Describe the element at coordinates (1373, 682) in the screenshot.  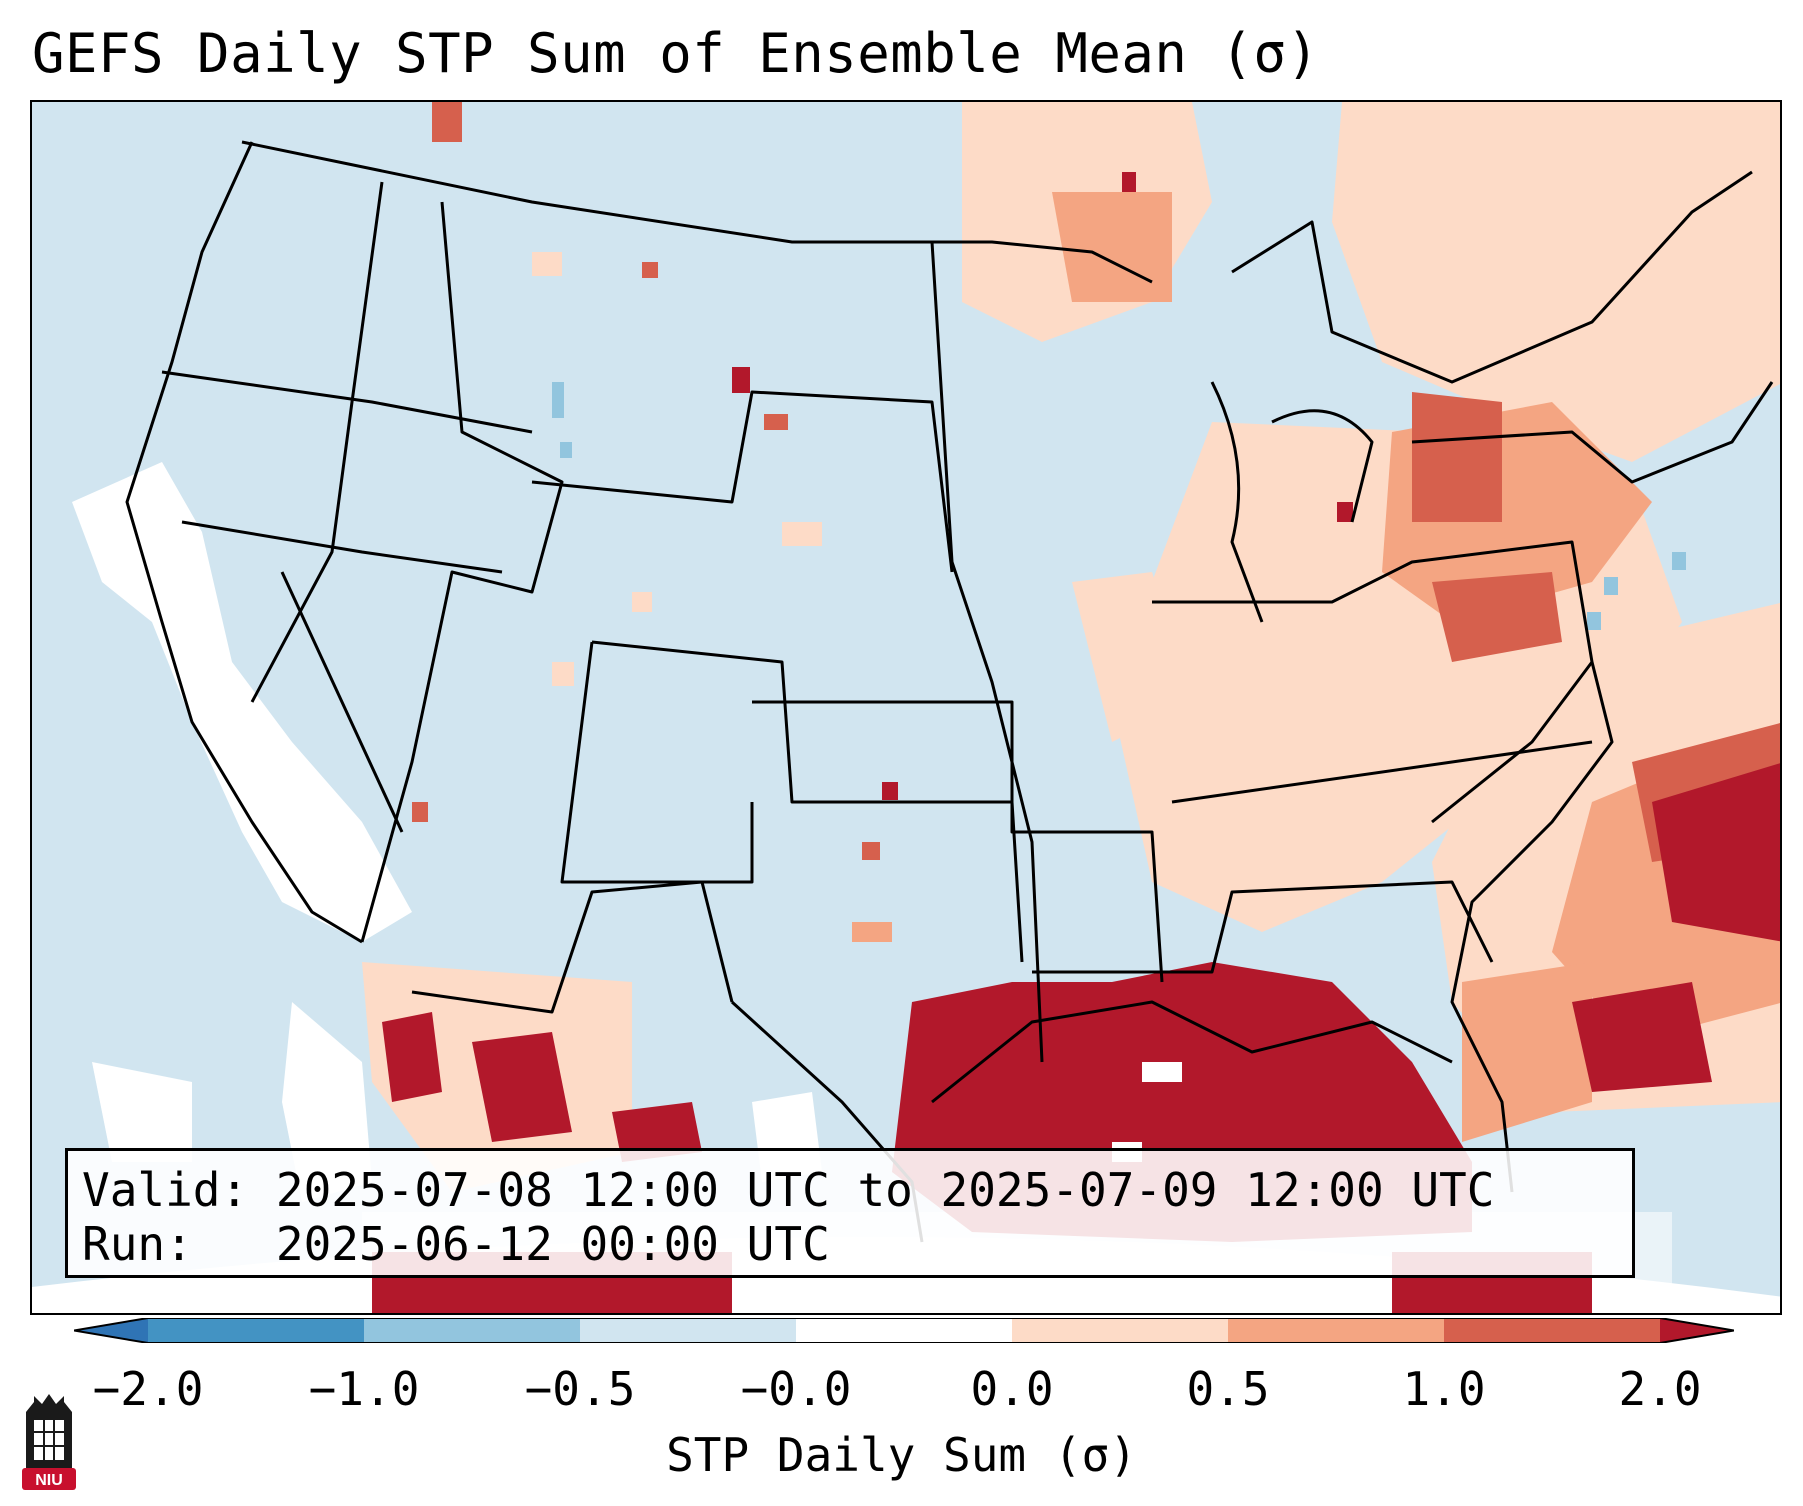
I see `ohio-valley-borders` at that location.